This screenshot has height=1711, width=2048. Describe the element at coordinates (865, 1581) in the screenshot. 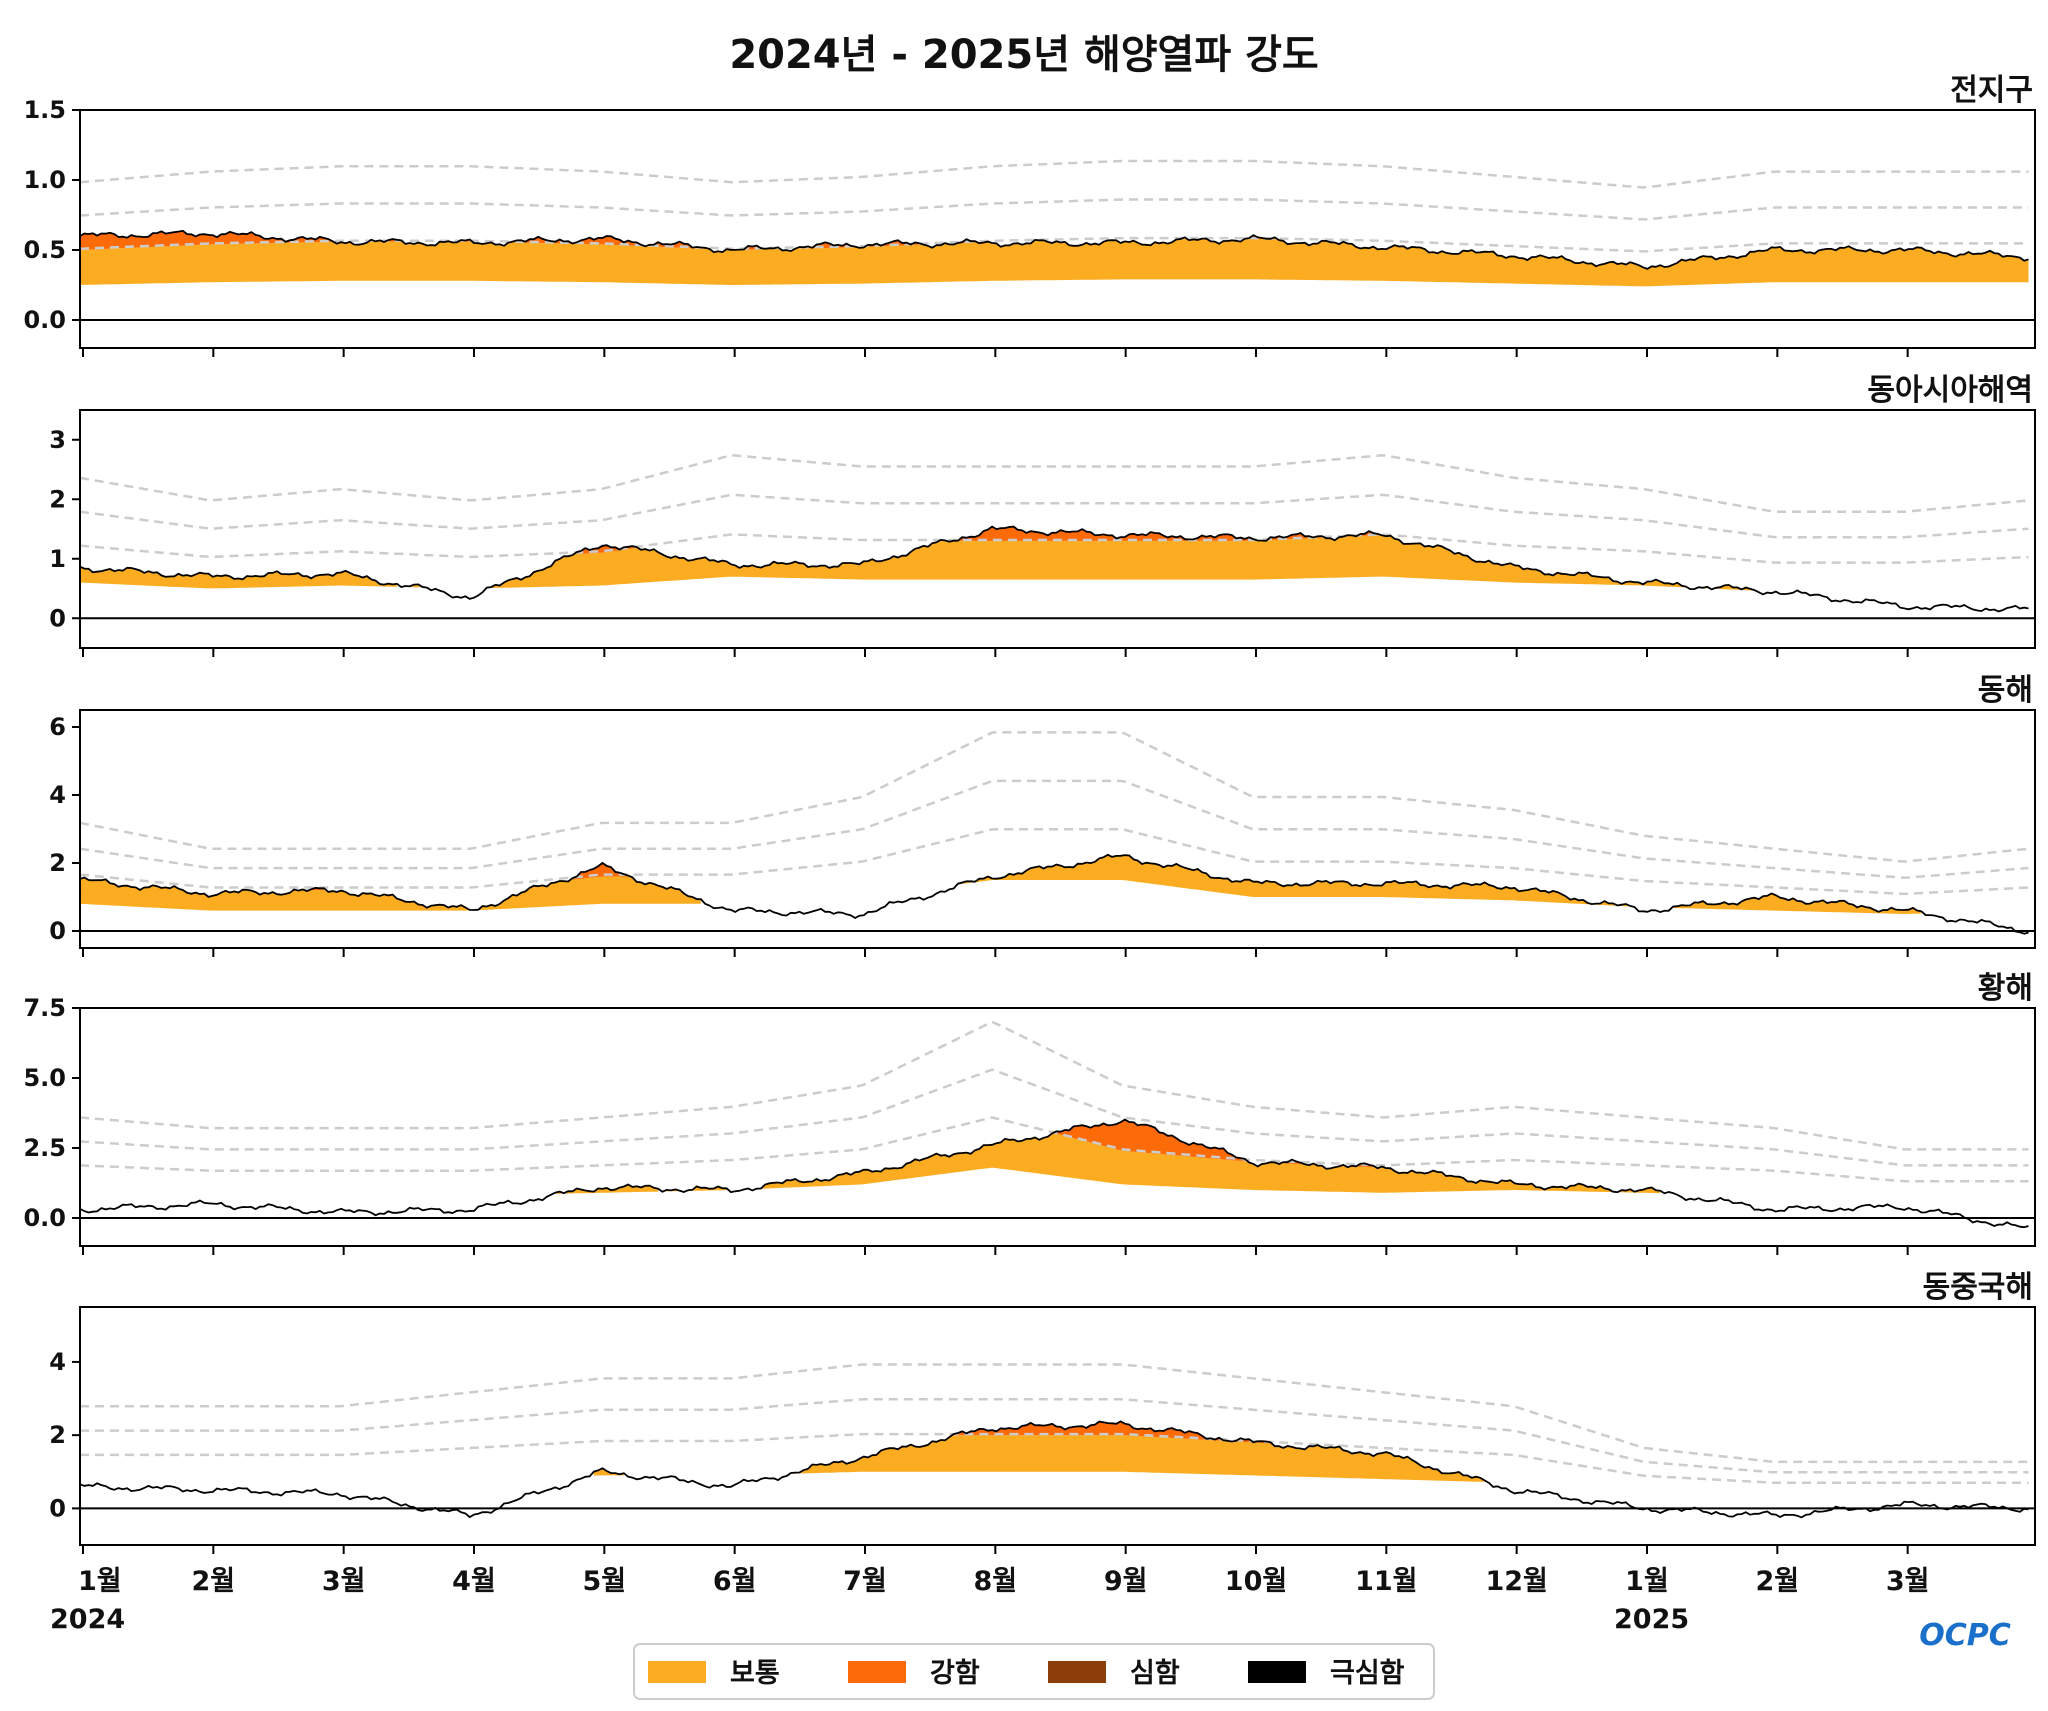

I see `x-tick-label: 7월` at that location.